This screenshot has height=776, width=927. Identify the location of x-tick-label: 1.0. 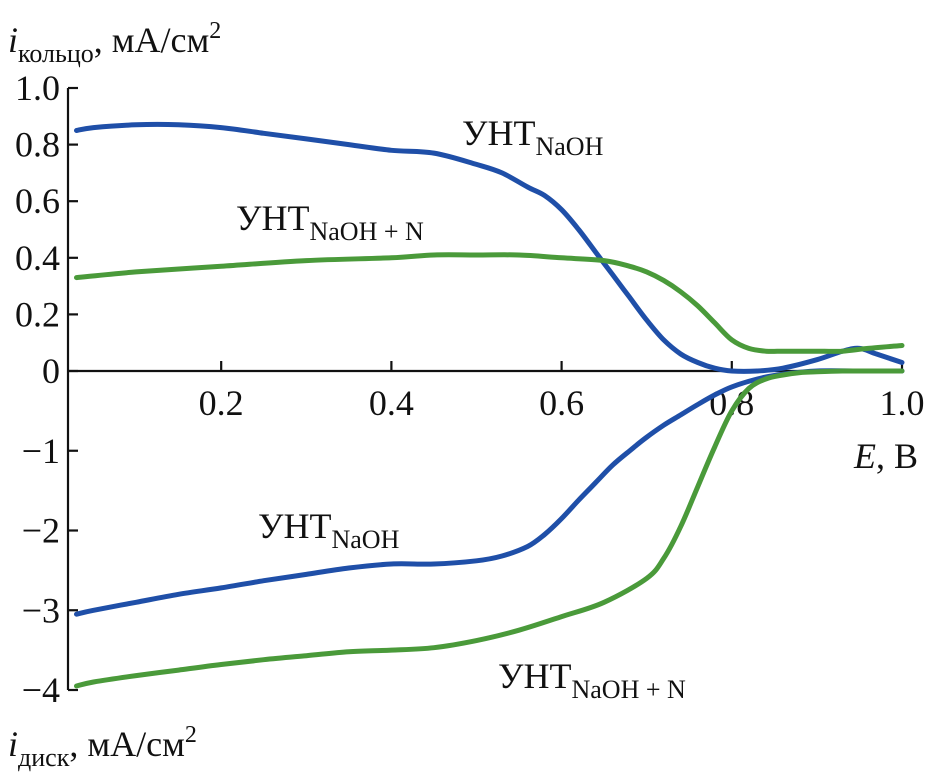
(902, 403).